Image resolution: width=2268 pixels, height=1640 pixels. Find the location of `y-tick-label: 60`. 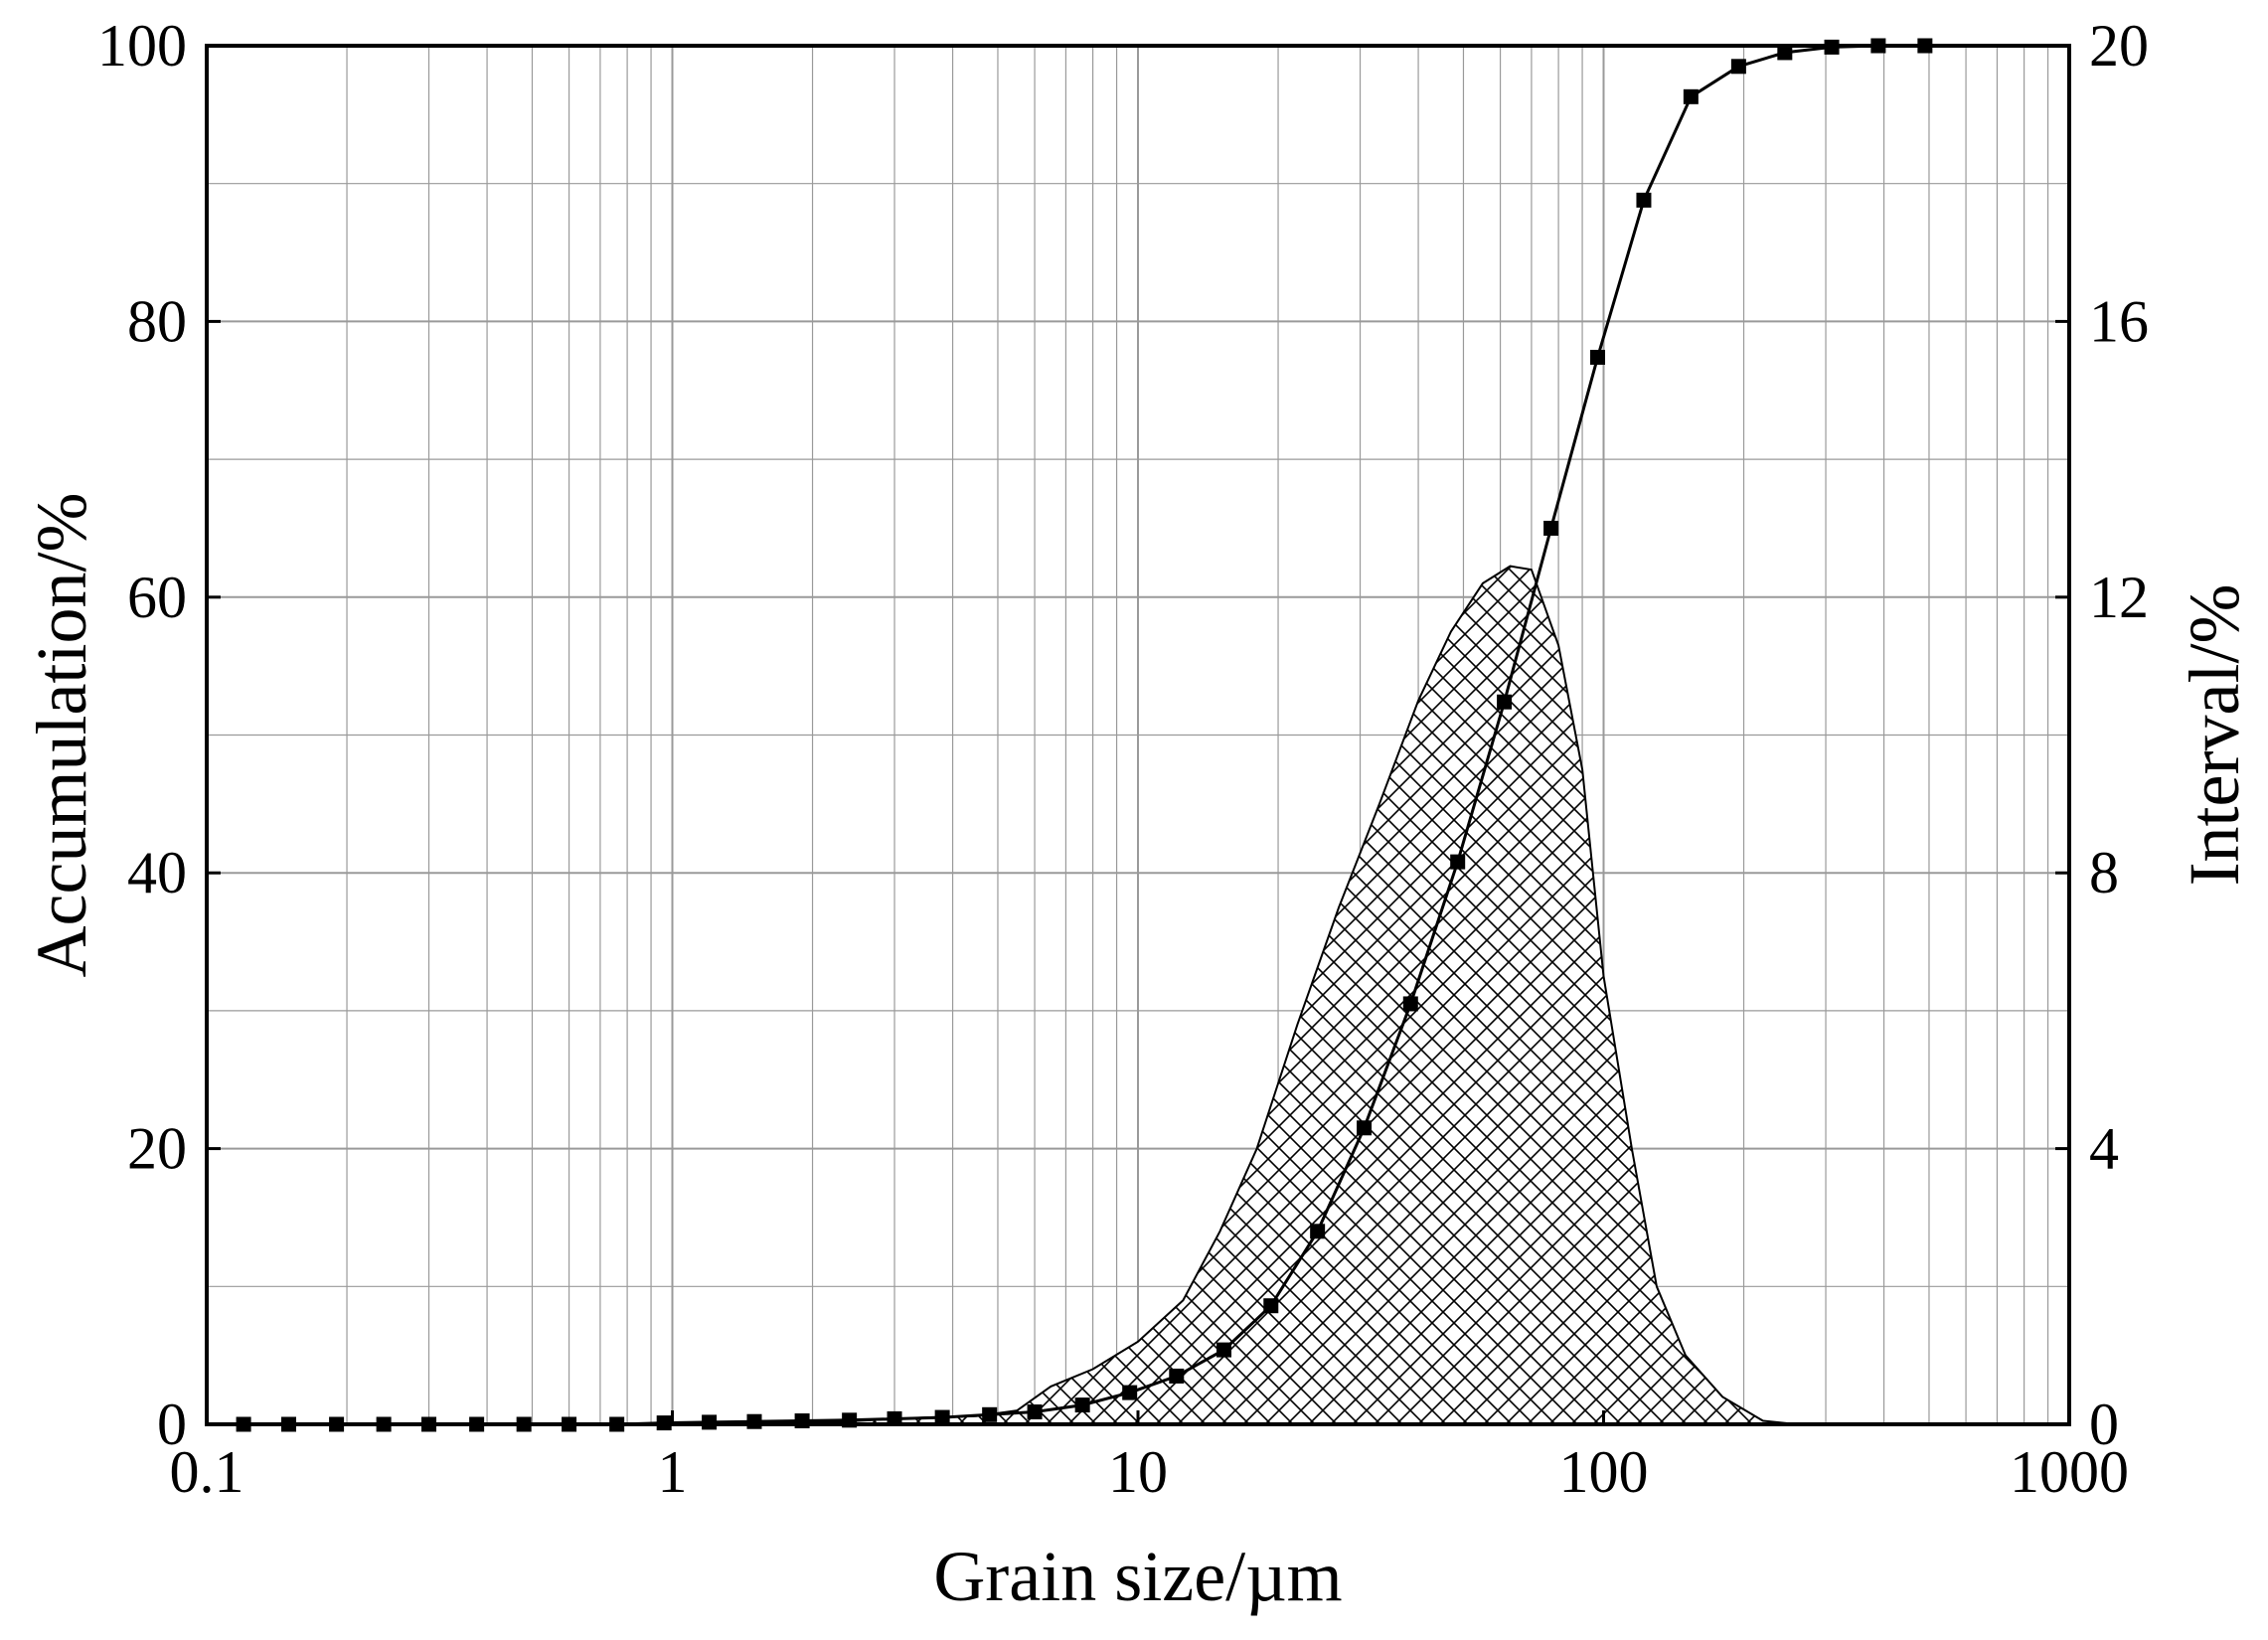

y-tick-label: 60 is located at coordinates (157, 597).